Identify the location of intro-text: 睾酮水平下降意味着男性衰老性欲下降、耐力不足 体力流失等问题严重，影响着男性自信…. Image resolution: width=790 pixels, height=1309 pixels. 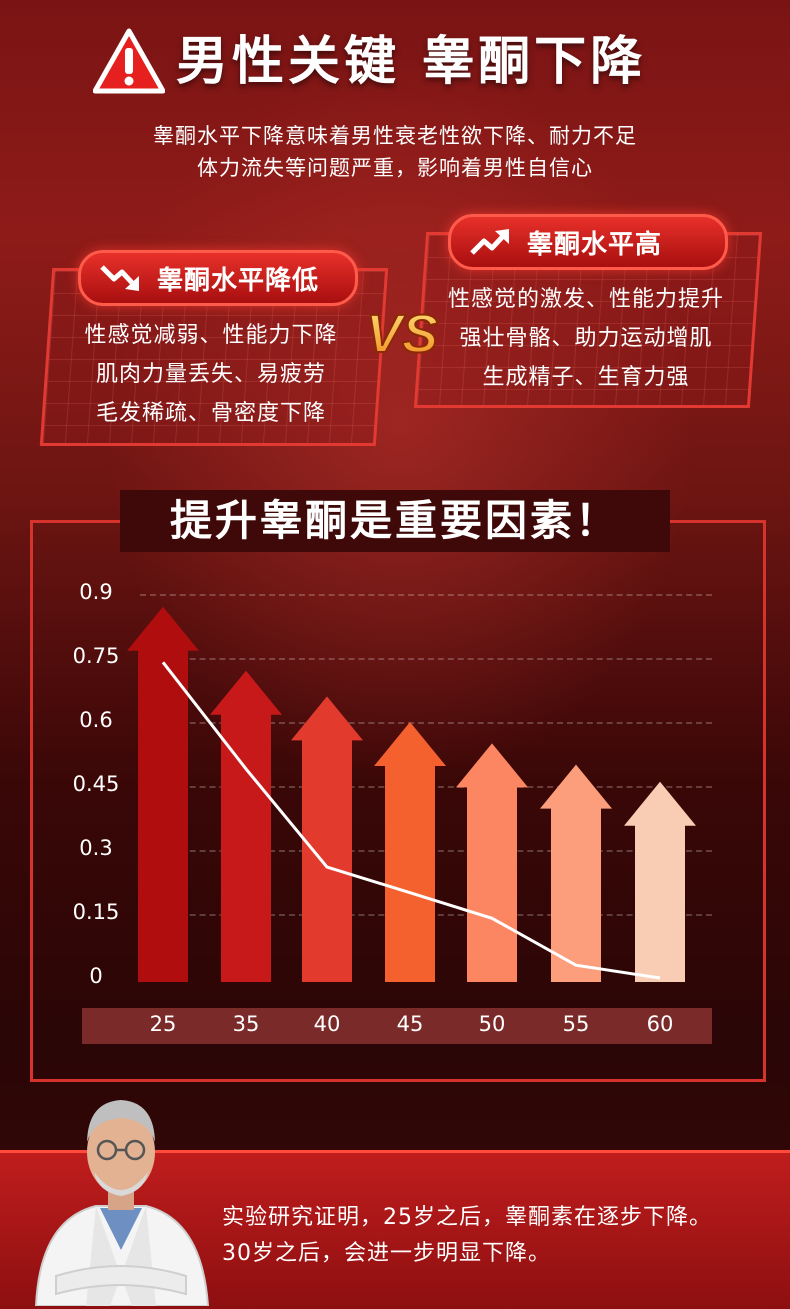
(395, 152).